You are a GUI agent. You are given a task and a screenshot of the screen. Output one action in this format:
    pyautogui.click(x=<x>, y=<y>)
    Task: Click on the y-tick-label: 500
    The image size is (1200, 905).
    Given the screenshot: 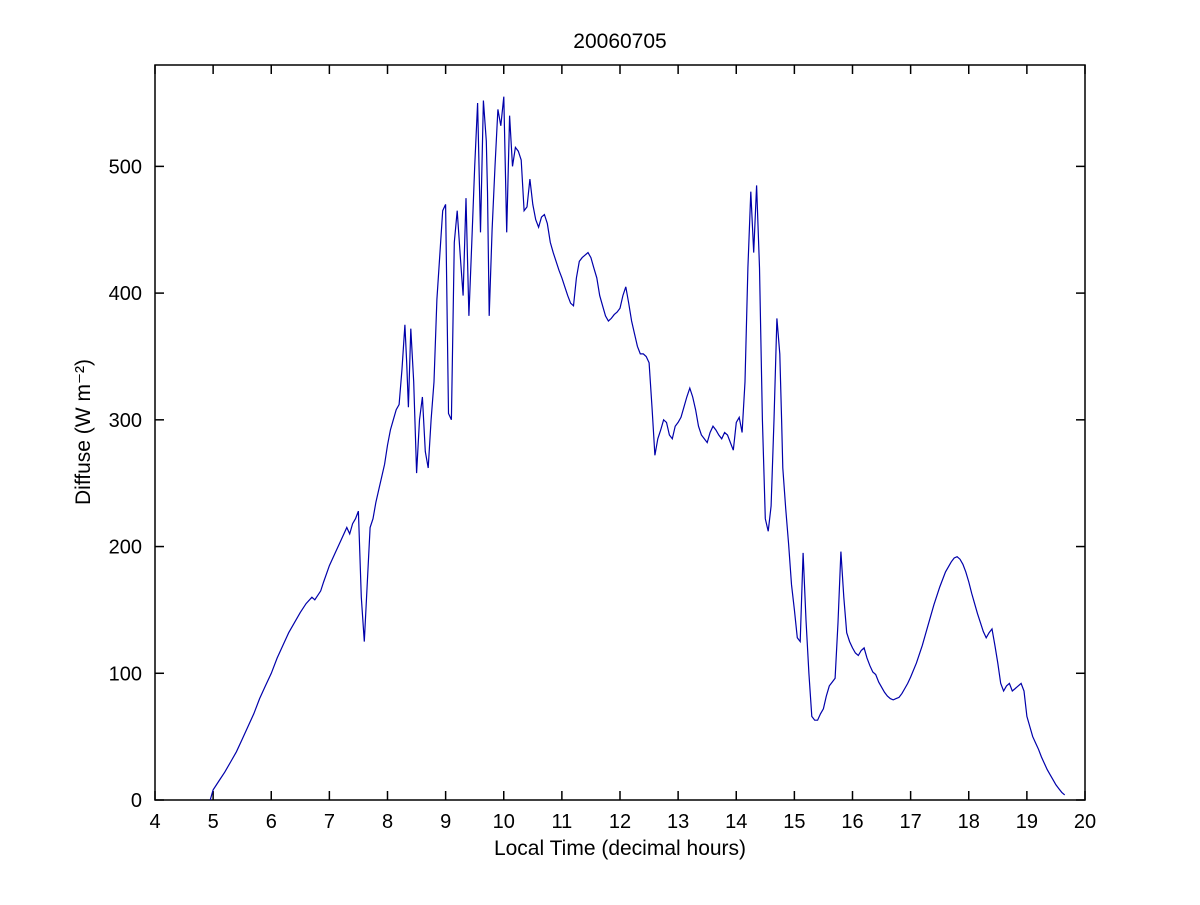 What is the action you would take?
    pyautogui.click(x=125, y=167)
    